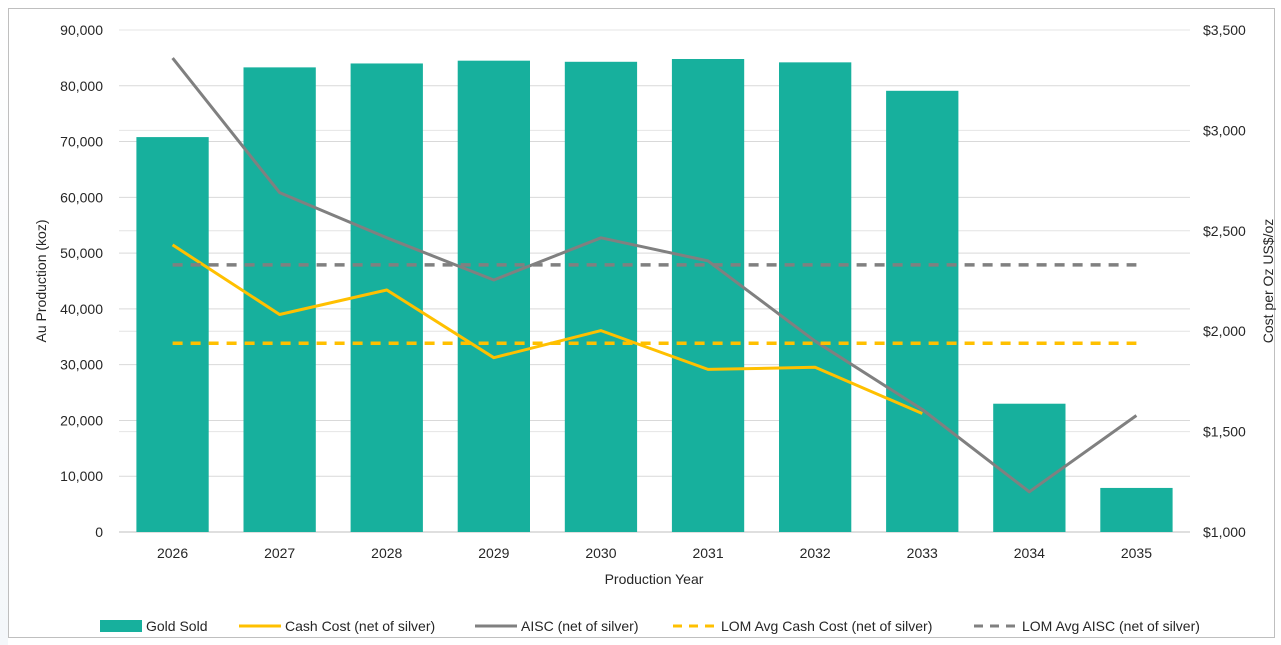 The width and height of the screenshot is (1281, 645). I want to click on x-tick-label: 2026, so click(172, 553).